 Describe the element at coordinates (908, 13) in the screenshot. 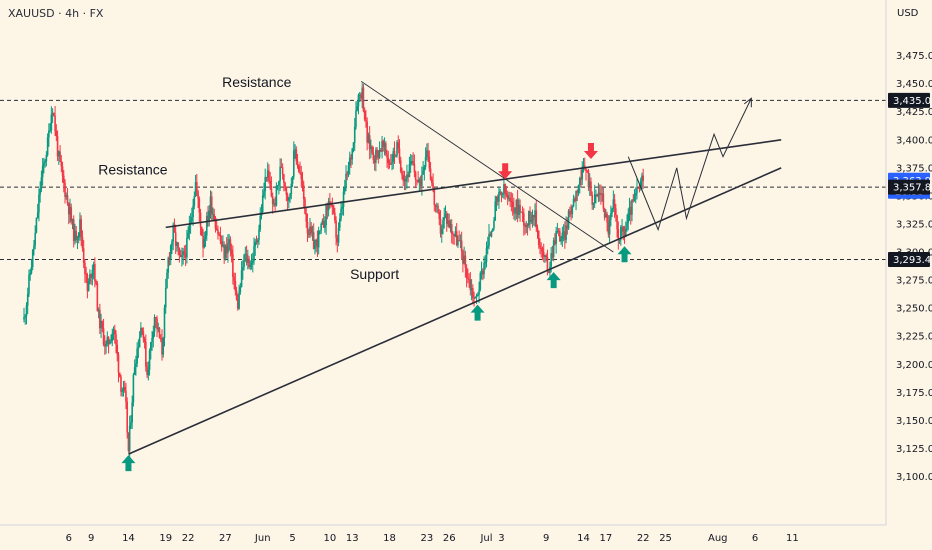

I see `currency-label: USD` at that location.